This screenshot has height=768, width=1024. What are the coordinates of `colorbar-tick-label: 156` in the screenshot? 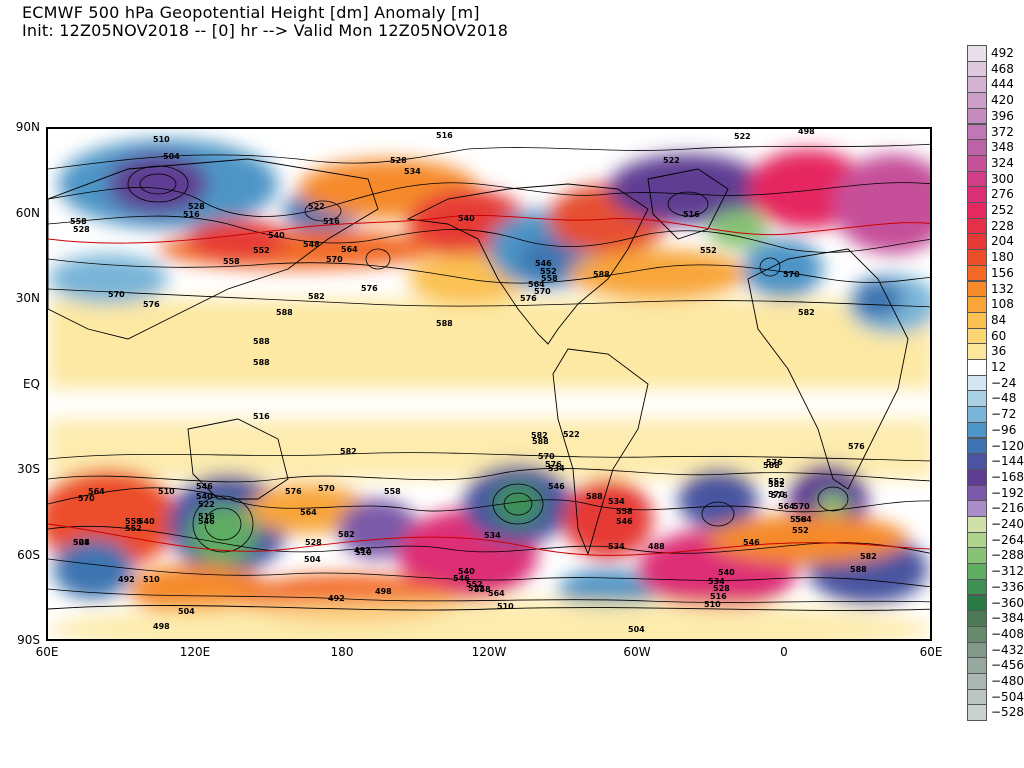 It's located at (1002, 272).